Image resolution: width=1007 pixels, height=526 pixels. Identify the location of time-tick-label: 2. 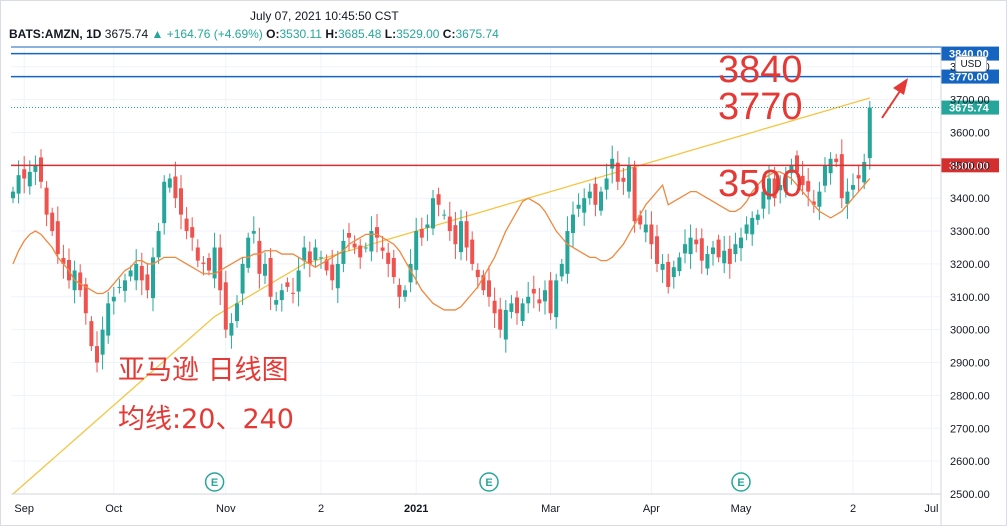
(853, 509).